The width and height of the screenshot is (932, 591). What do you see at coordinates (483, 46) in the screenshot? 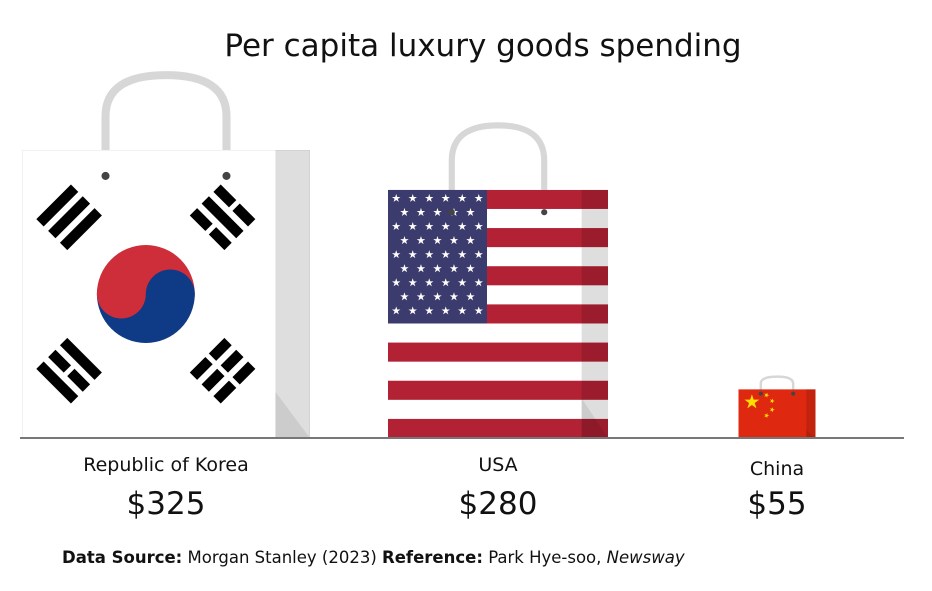
I see `chart-title: Per capita luxury goods spending` at bounding box center [483, 46].